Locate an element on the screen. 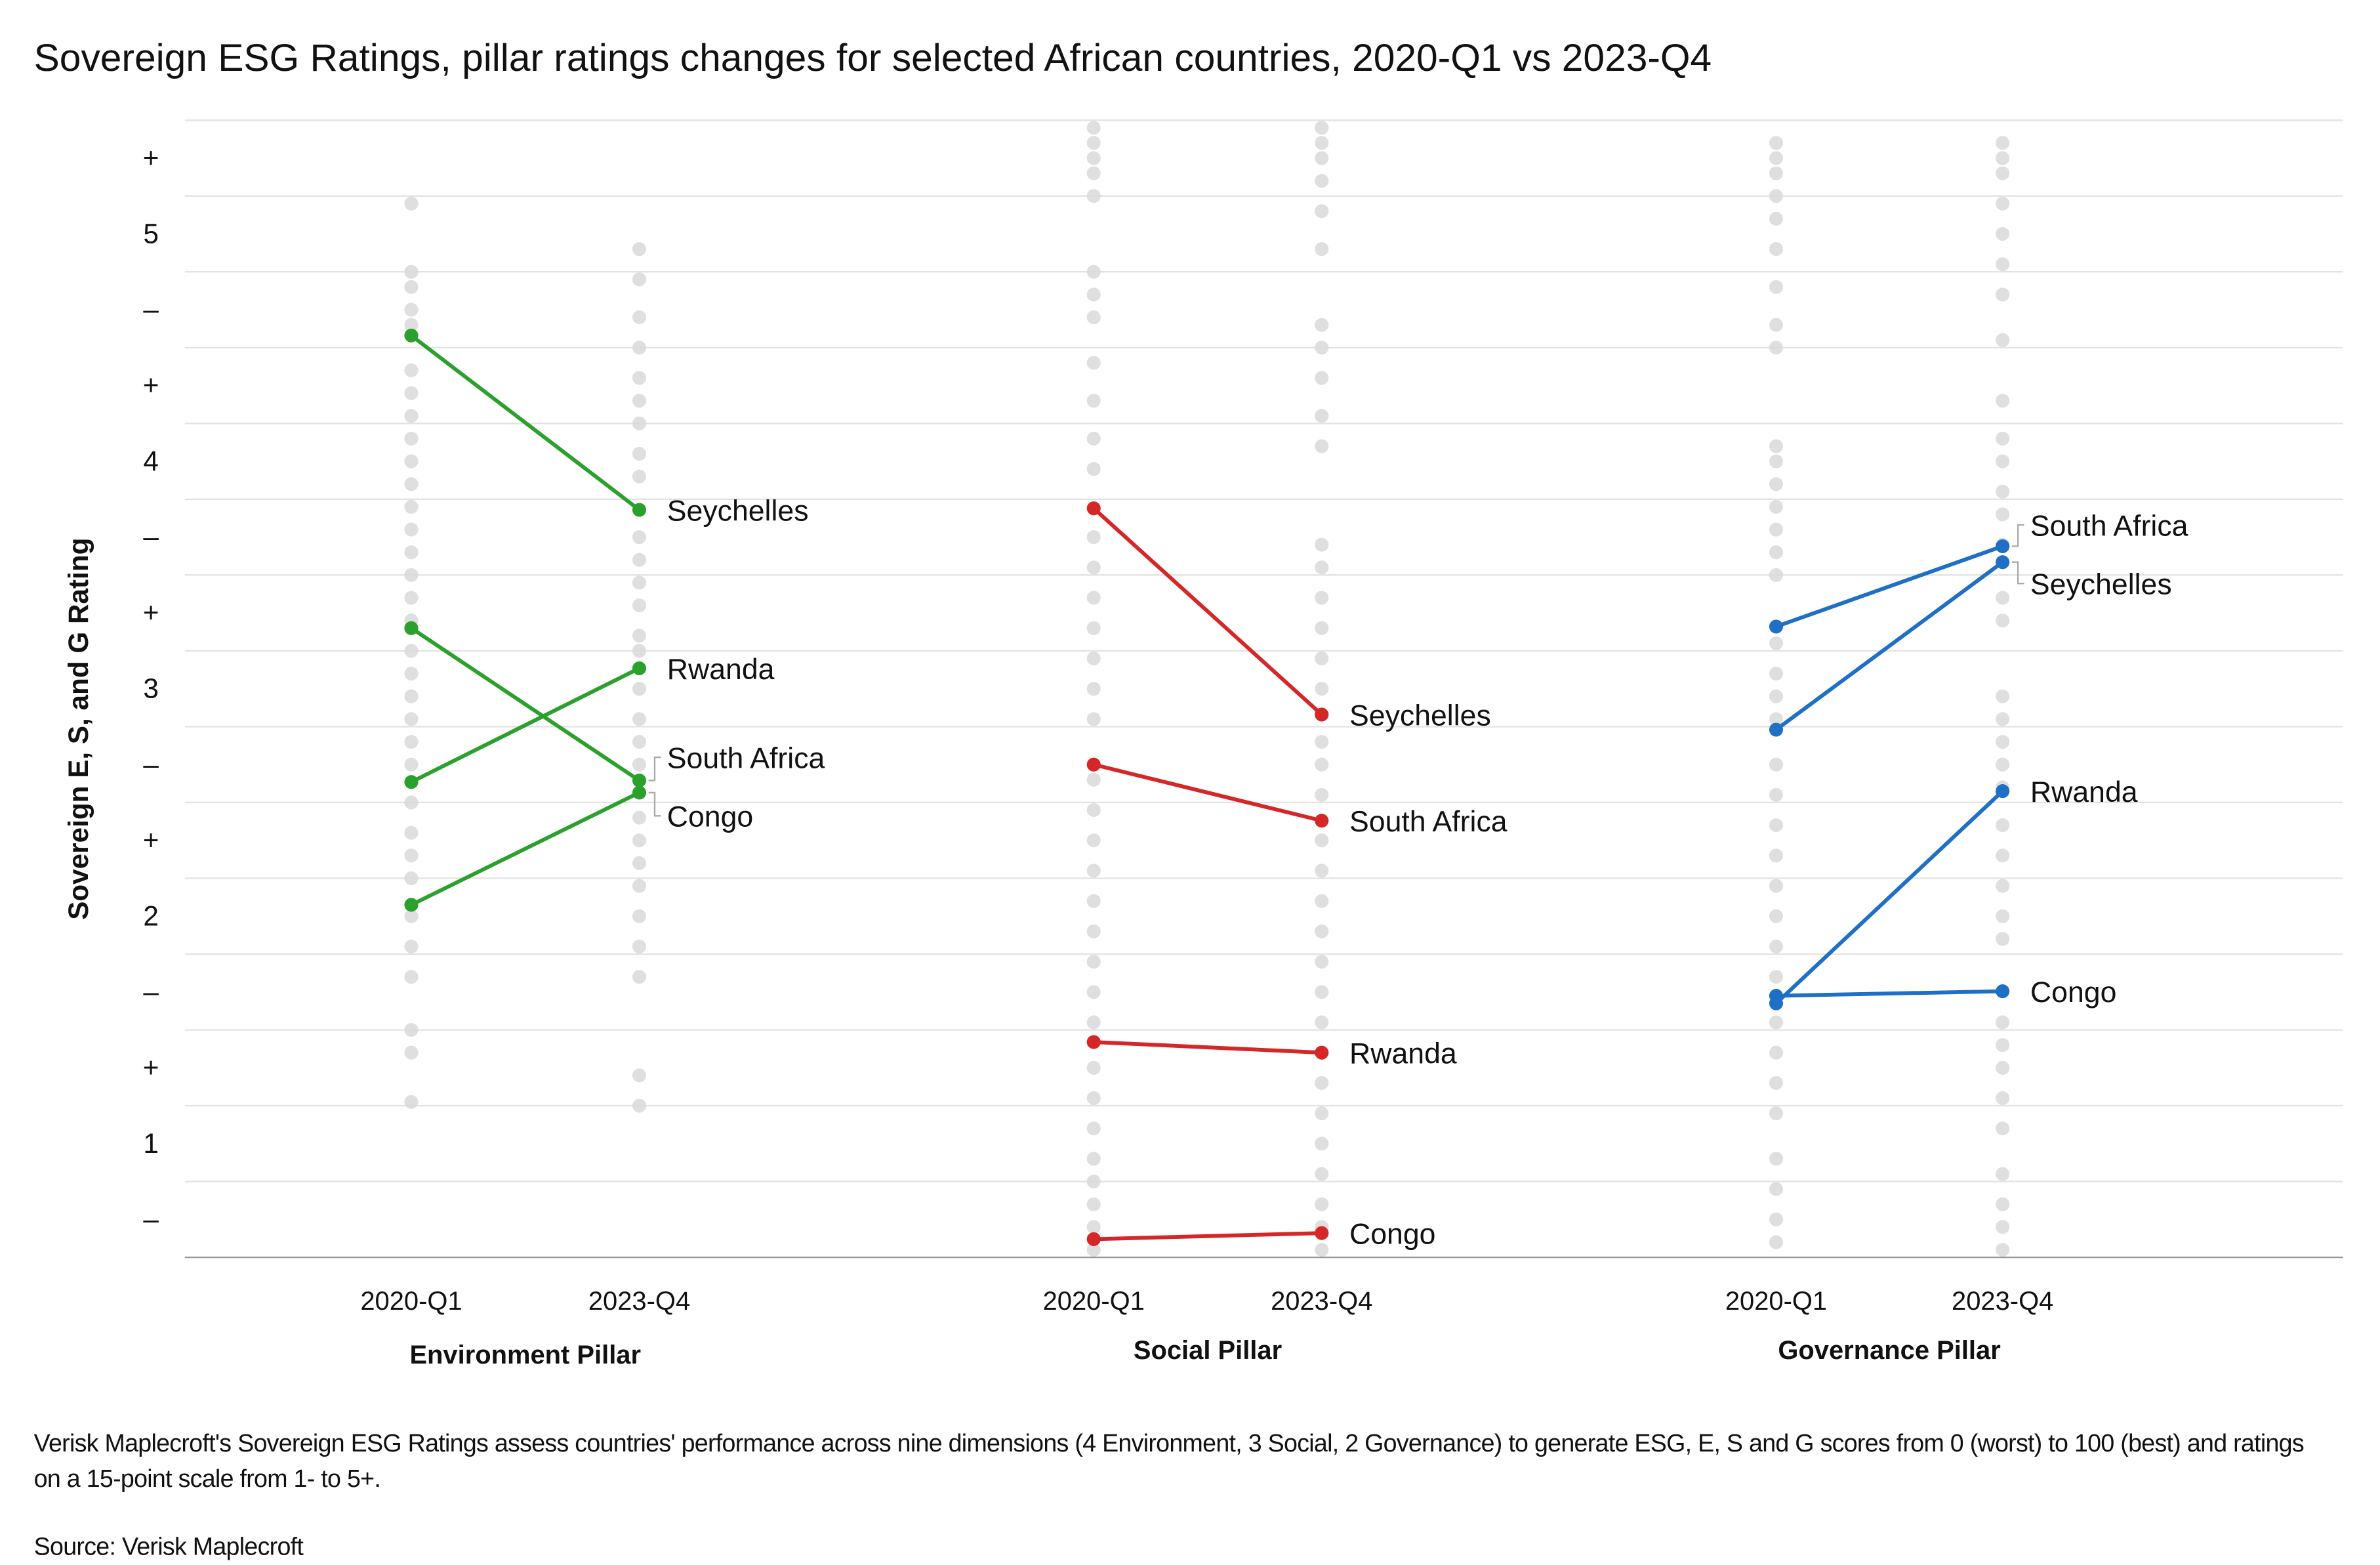 This screenshot has width=2380, height=1565. panel-title: Environment Pillar is located at coordinates (525, 1355).